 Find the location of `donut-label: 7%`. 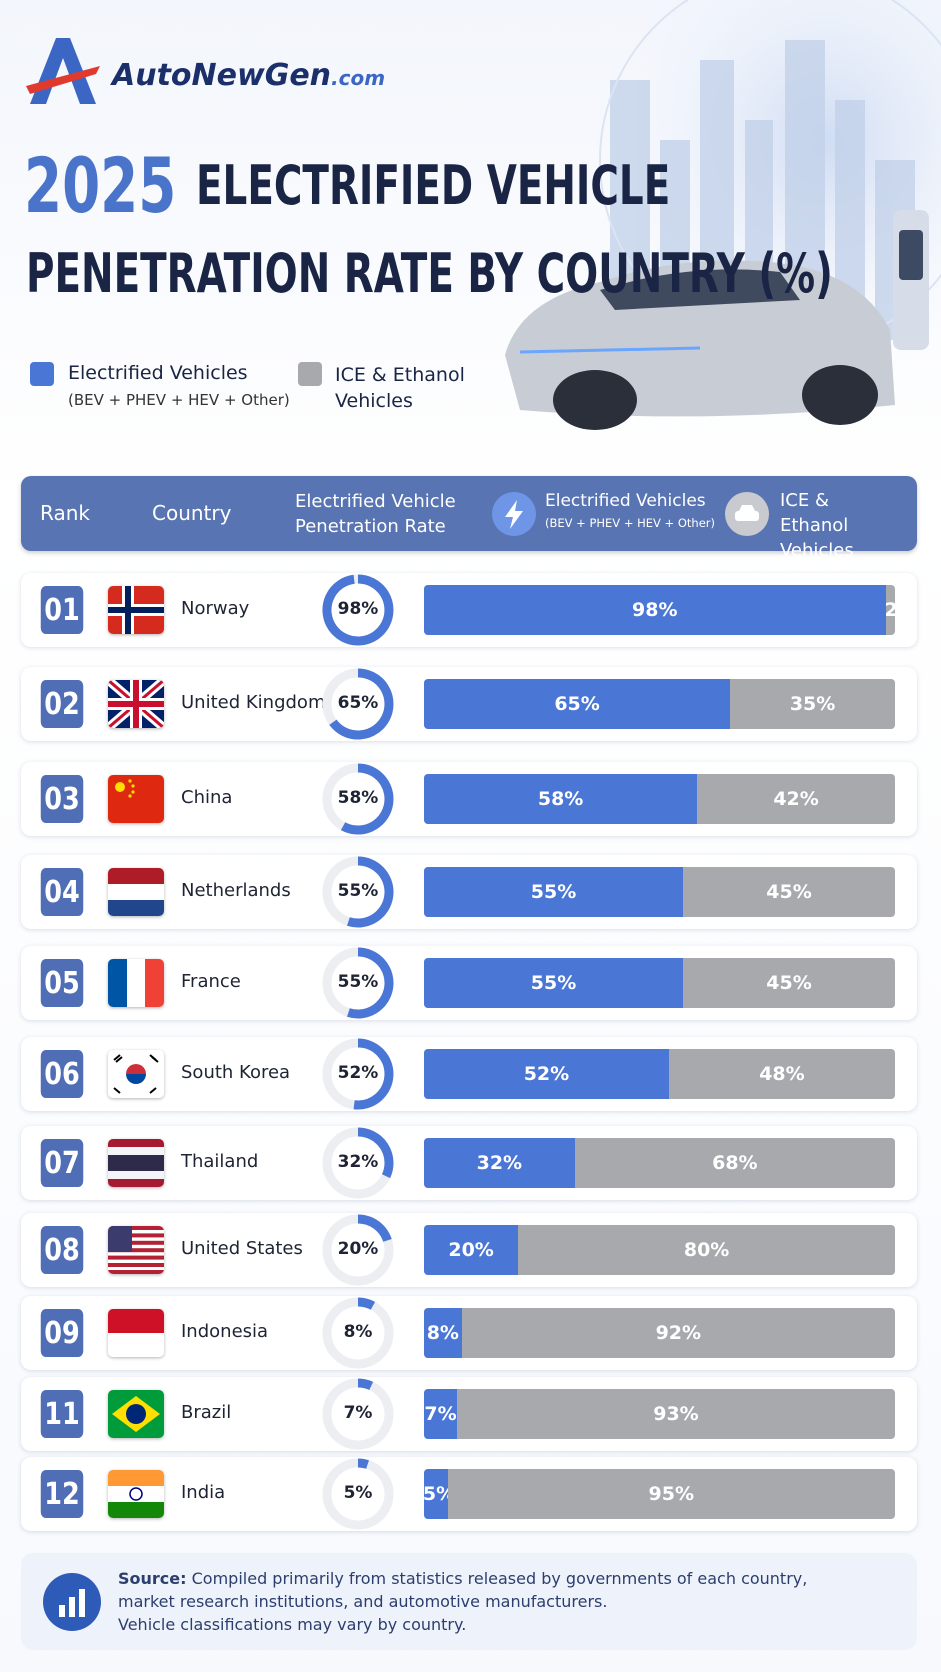

donut-label: 7% is located at coordinates (358, 1413).